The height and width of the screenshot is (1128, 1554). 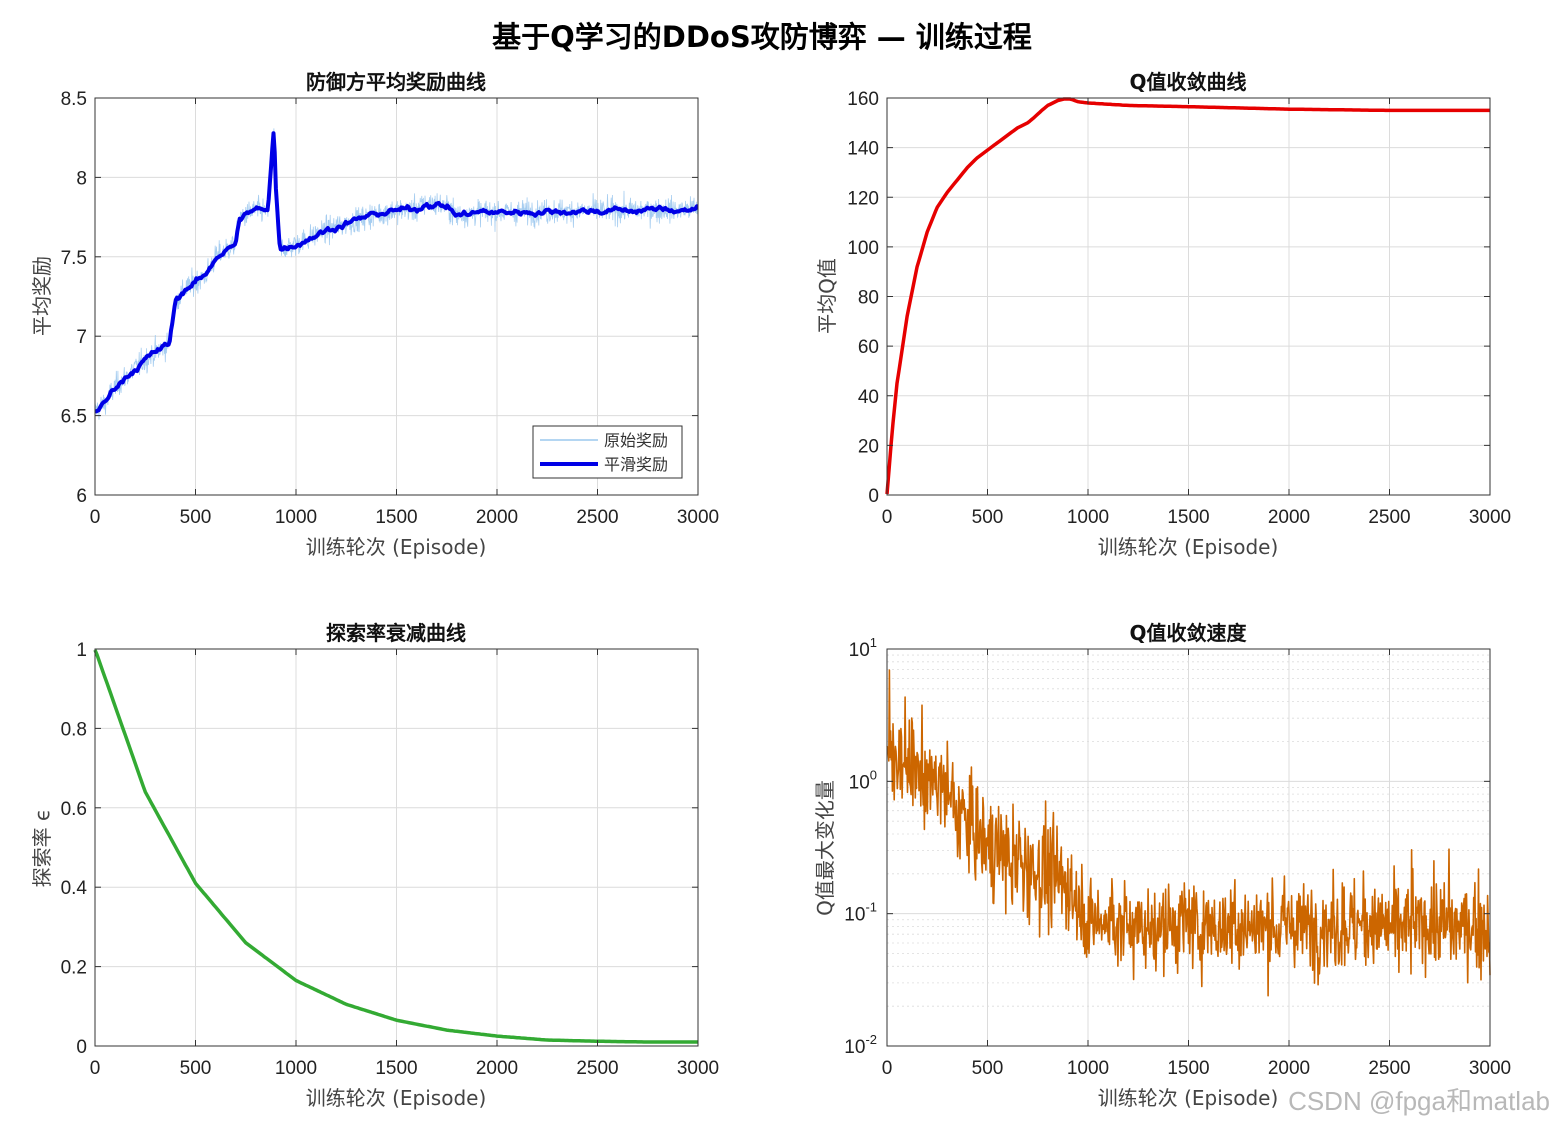 I want to click on y-tick-label: 60, so click(x=868, y=347).